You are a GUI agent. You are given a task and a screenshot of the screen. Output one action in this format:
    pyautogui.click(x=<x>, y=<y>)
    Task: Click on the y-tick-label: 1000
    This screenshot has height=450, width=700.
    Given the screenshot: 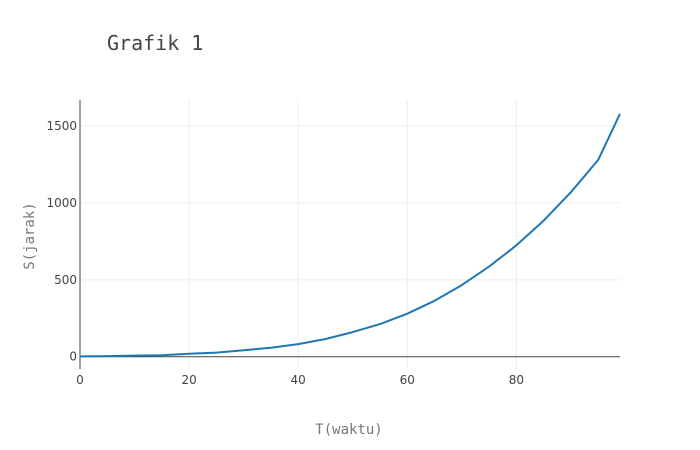 What is the action you would take?
    pyautogui.click(x=61, y=203)
    